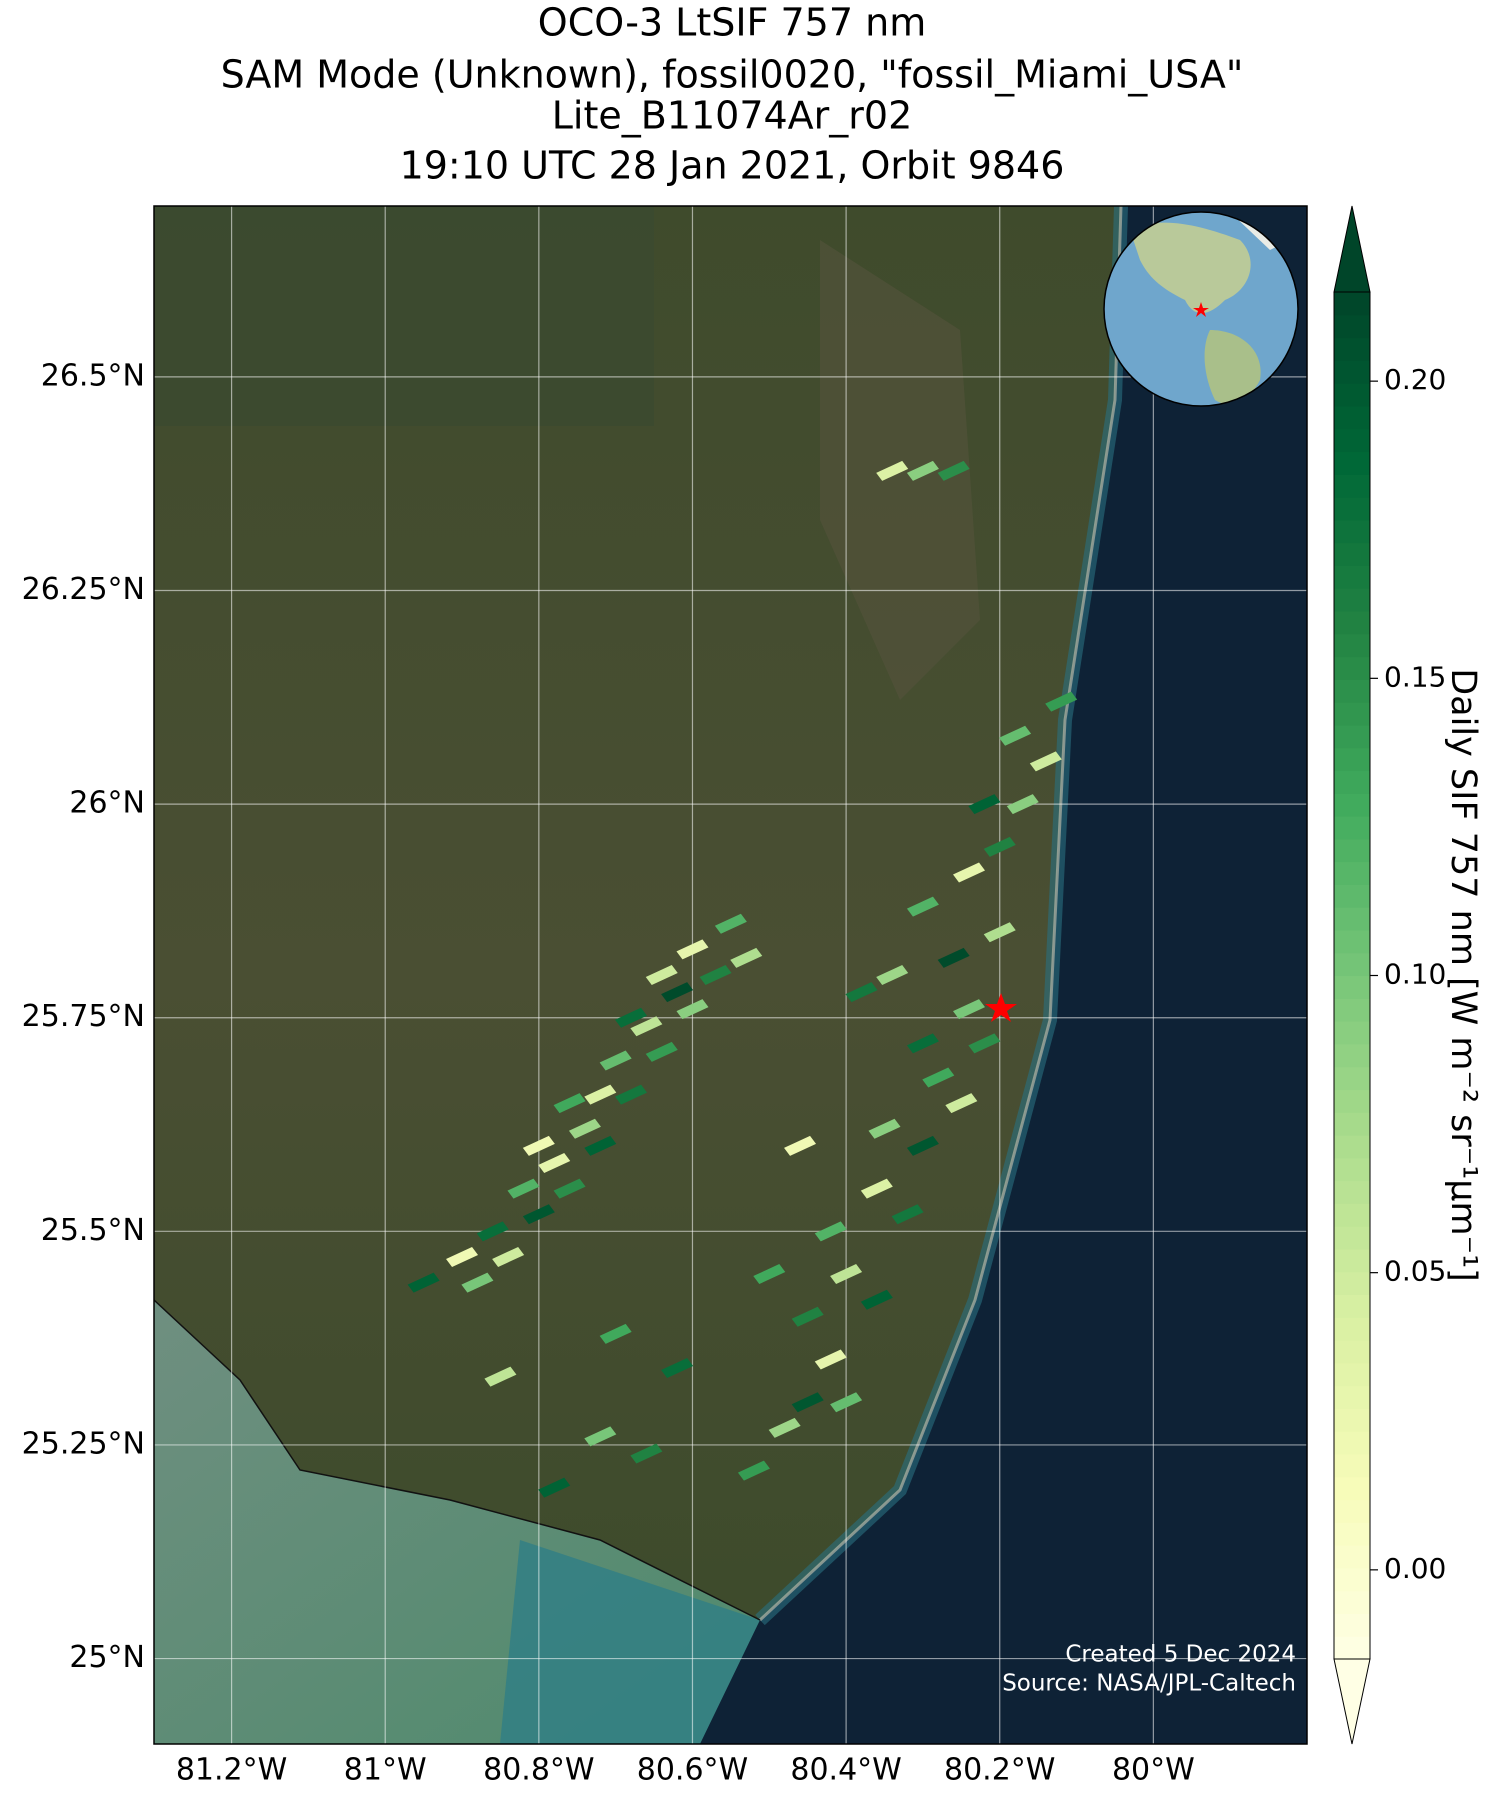  What do you see at coordinates (385, 1770) in the screenshot?
I see `x-tick-label: 81°W` at bounding box center [385, 1770].